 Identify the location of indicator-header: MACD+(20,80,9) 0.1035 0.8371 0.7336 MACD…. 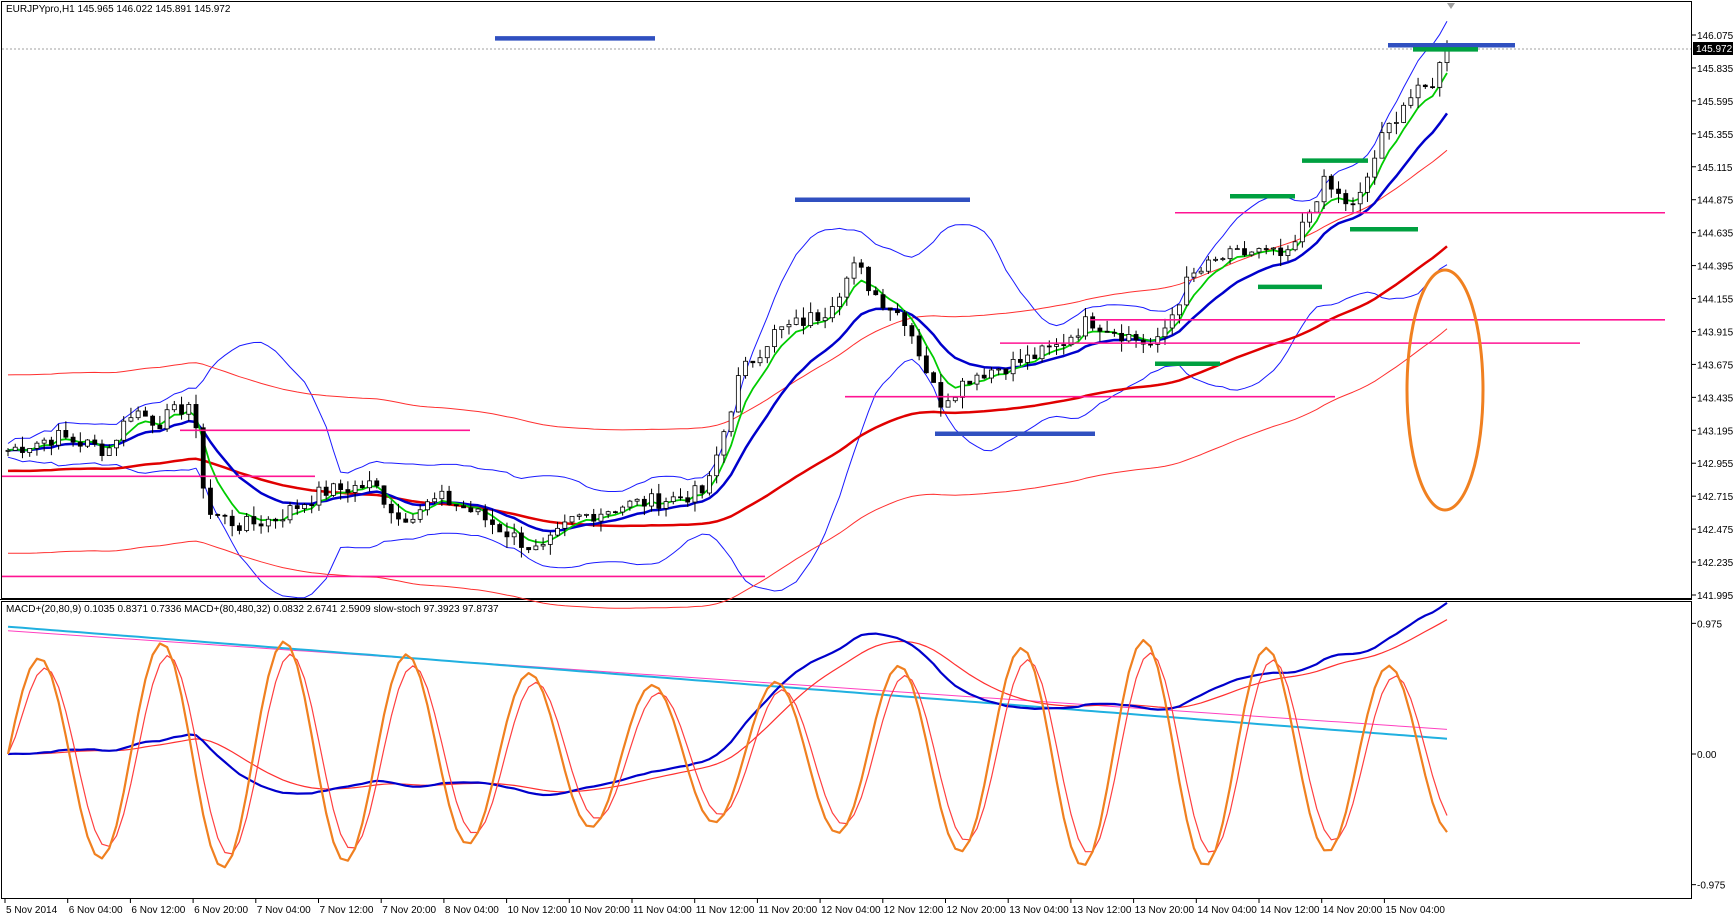
(252, 609).